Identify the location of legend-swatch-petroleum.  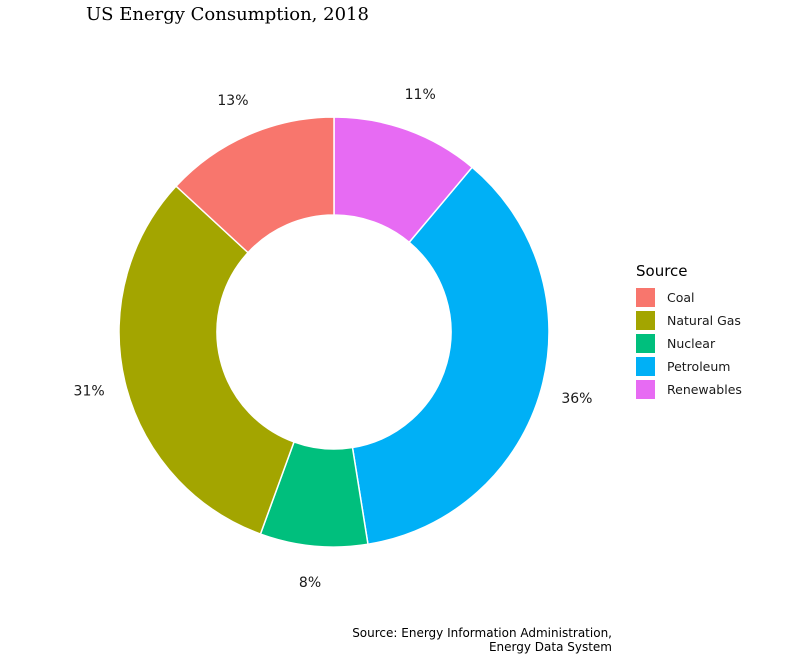
(645, 366).